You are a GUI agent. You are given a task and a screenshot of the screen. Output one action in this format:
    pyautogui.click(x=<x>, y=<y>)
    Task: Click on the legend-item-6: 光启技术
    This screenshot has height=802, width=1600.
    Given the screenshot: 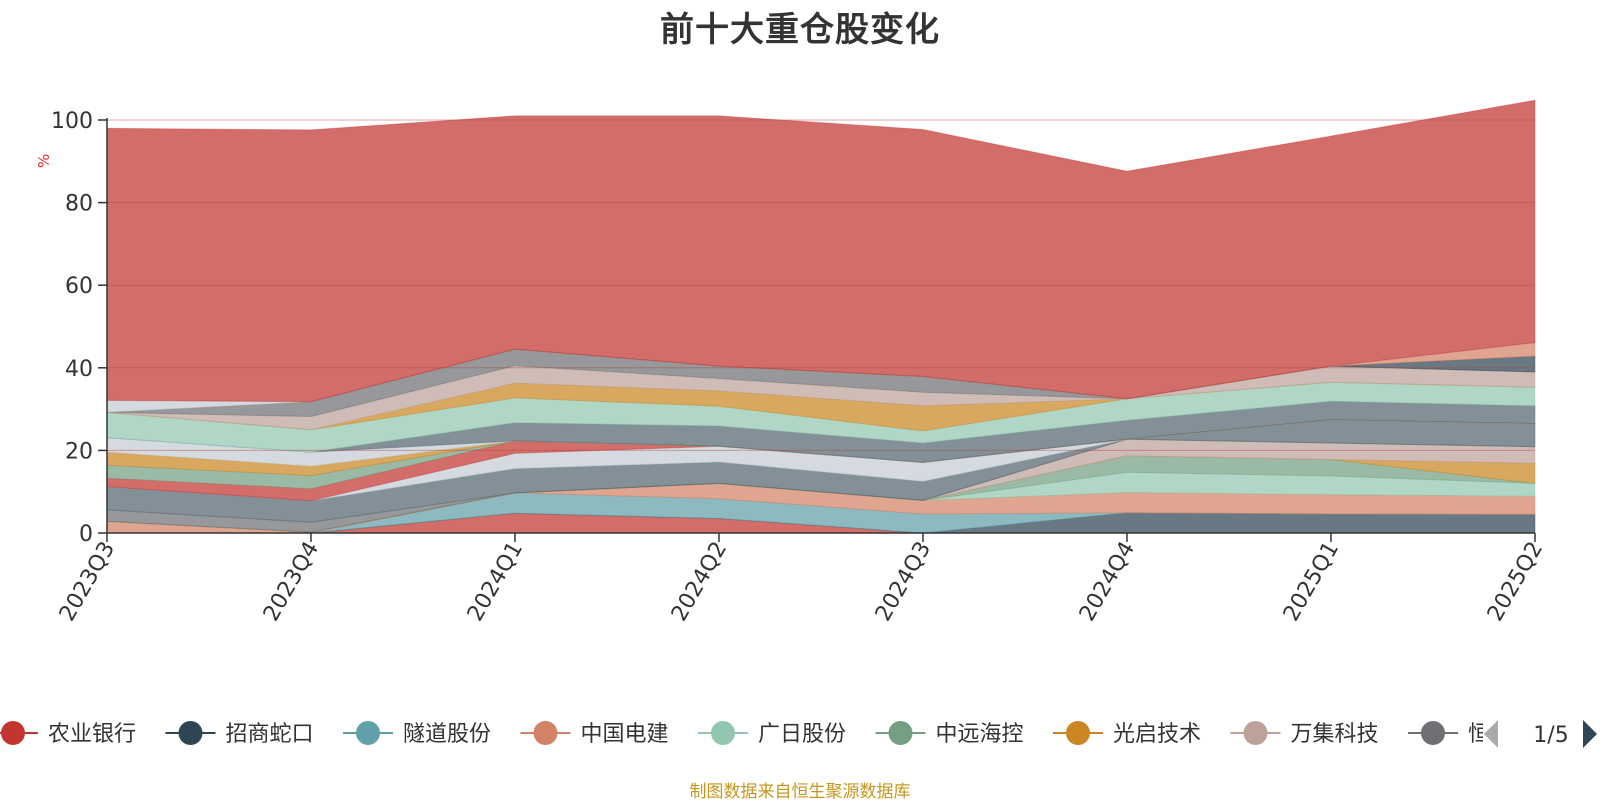 What is the action you would take?
    pyautogui.click(x=1127, y=734)
    